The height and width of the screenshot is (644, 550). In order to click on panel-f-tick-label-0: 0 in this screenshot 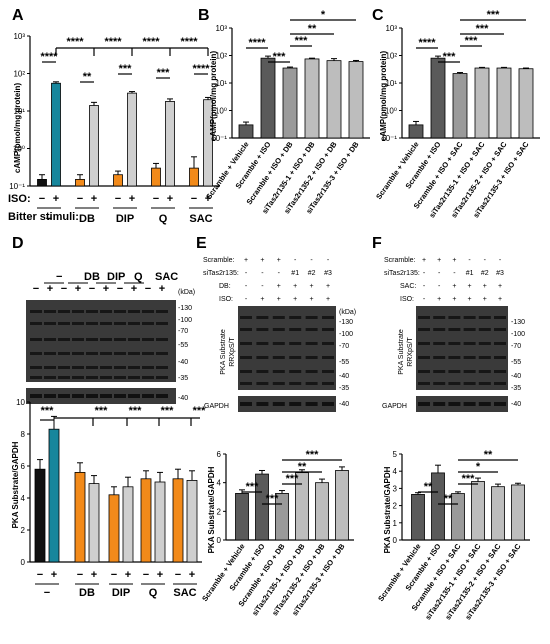, I will do `click(395, 540)`.